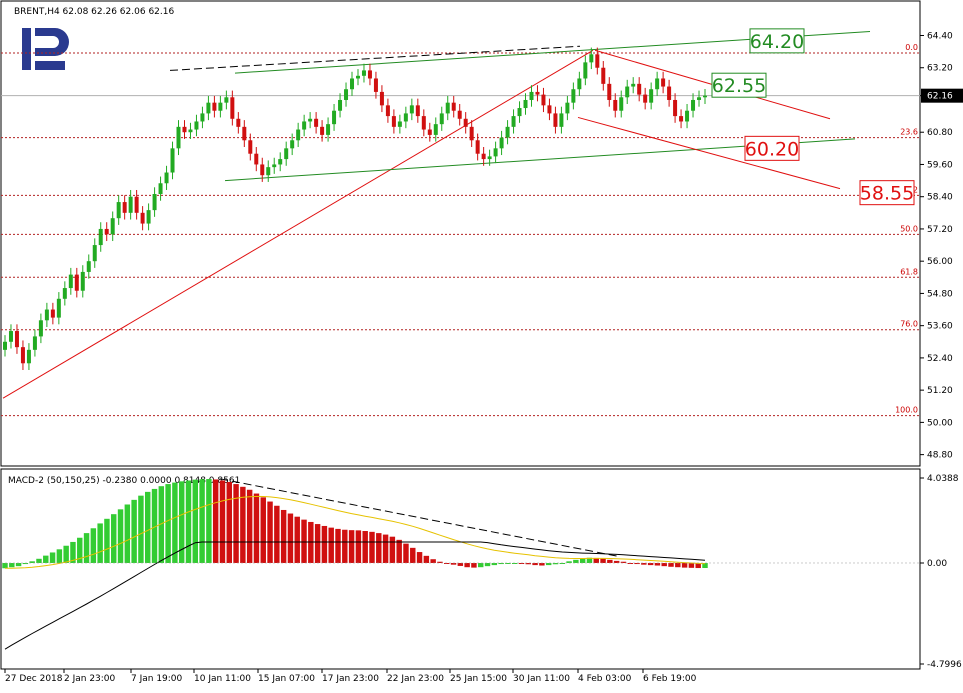  Describe the element at coordinates (541, 679) in the screenshot. I see `x-tick-label: 30 Jan 11:00` at that location.